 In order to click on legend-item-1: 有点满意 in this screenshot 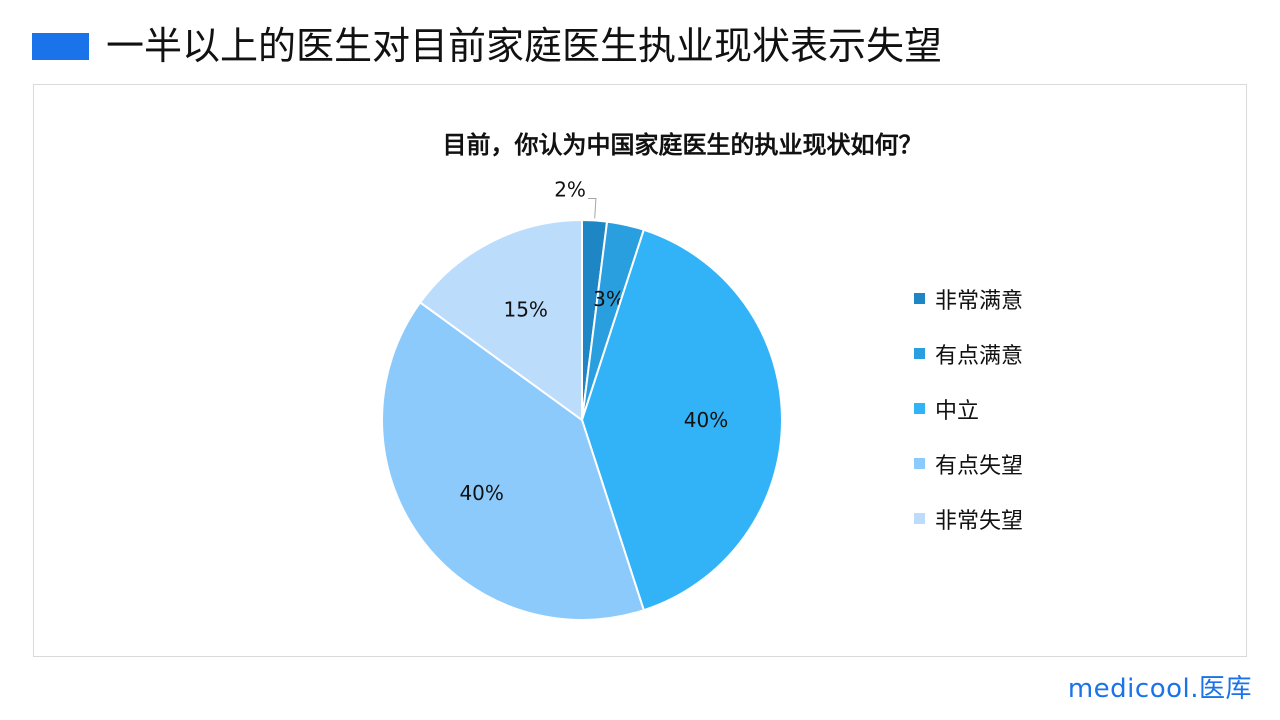, I will do `click(968, 353)`.